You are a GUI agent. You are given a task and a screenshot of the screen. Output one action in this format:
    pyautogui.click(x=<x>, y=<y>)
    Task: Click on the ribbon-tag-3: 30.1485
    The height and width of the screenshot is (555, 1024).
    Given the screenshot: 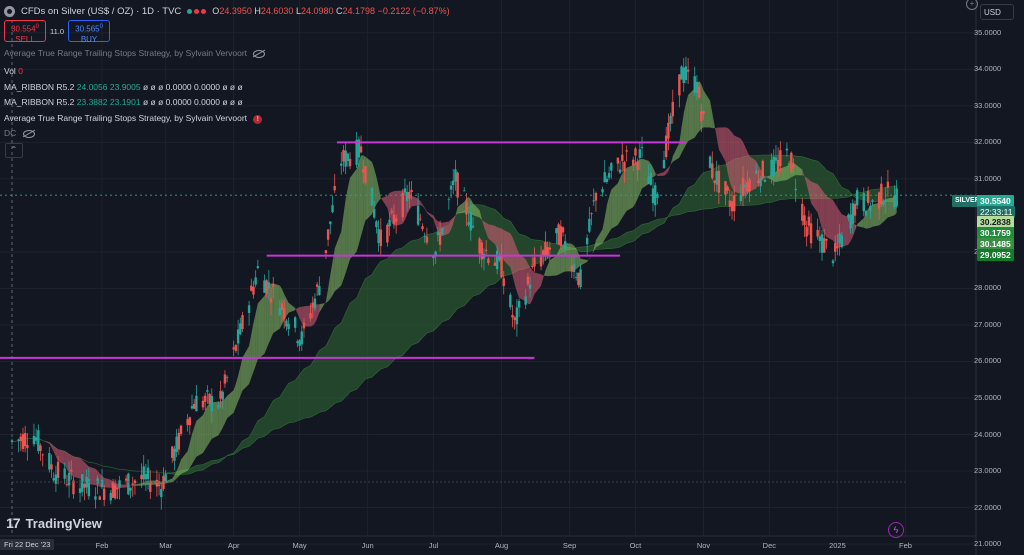 What is the action you would take?
    pyautogui.click(x=995, y=244)
    